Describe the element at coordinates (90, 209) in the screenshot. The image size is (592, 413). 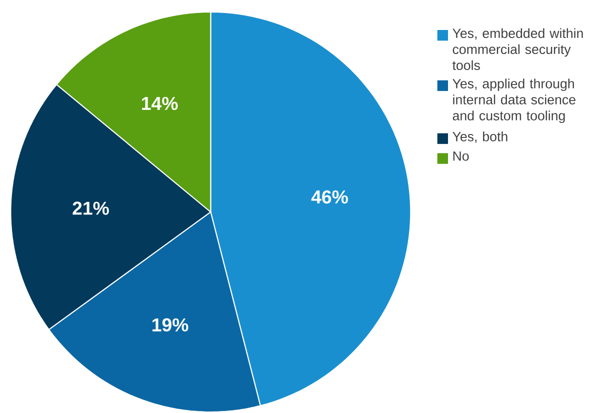
I see `data-label: 21%` at that location.